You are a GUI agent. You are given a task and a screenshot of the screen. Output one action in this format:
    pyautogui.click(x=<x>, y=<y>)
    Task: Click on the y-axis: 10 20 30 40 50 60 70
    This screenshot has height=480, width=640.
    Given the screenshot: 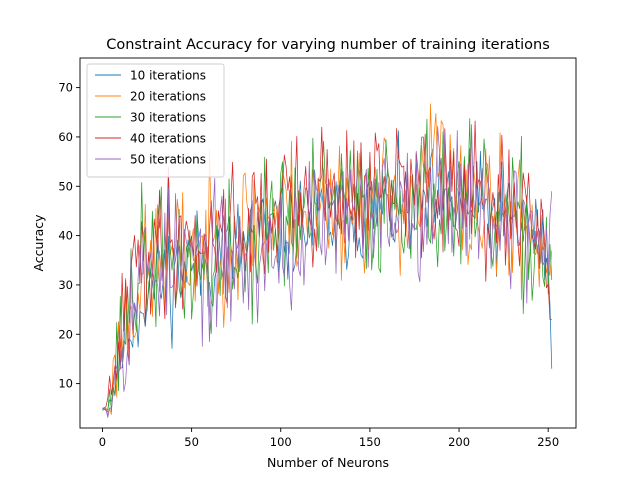 What is the action you would take?
    pyautogui.click(x=69, y=236)
    